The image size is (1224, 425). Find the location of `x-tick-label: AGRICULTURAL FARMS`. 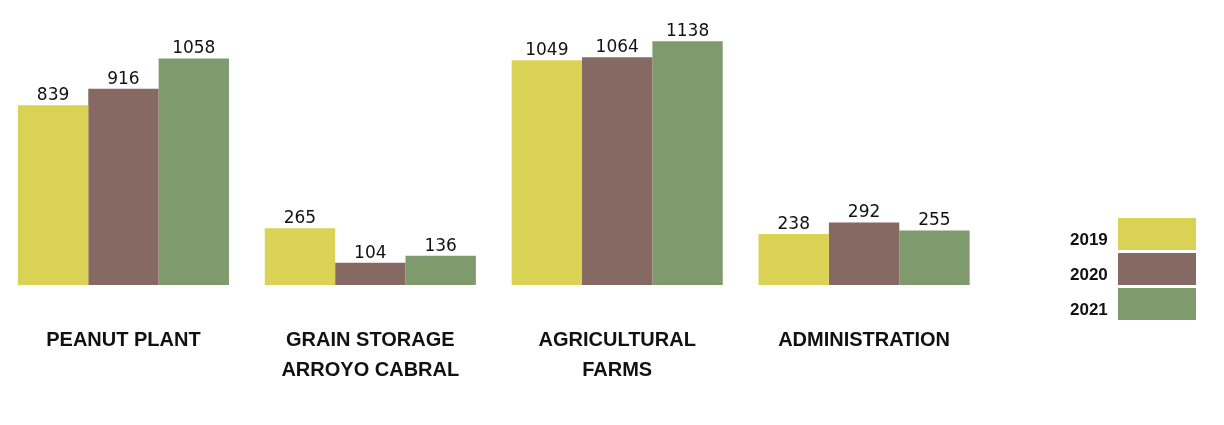

x-tick-label: AGRICULTURAL FARMS is located at coordinates (617, 353).